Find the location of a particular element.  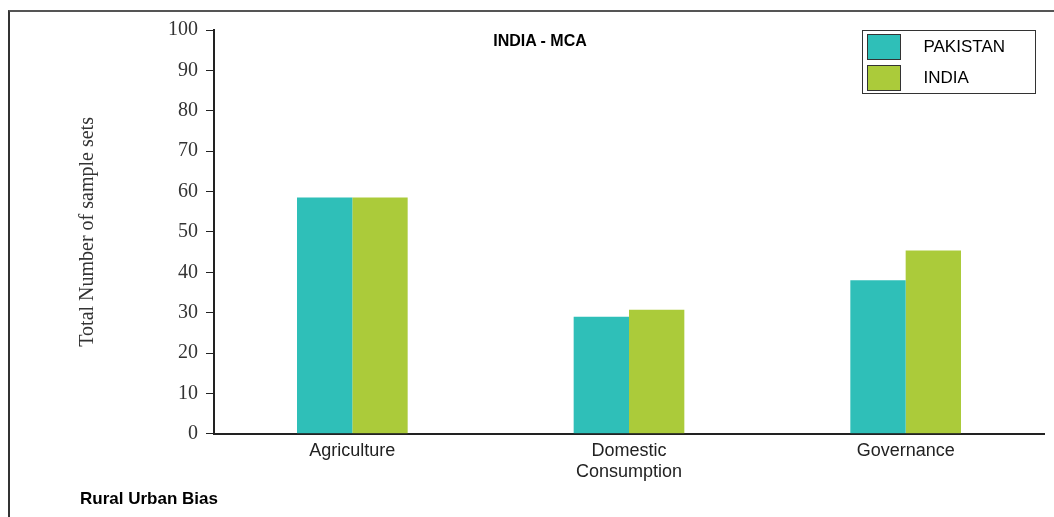

y-tick-label: 90 is located at coordinates (188, 68).